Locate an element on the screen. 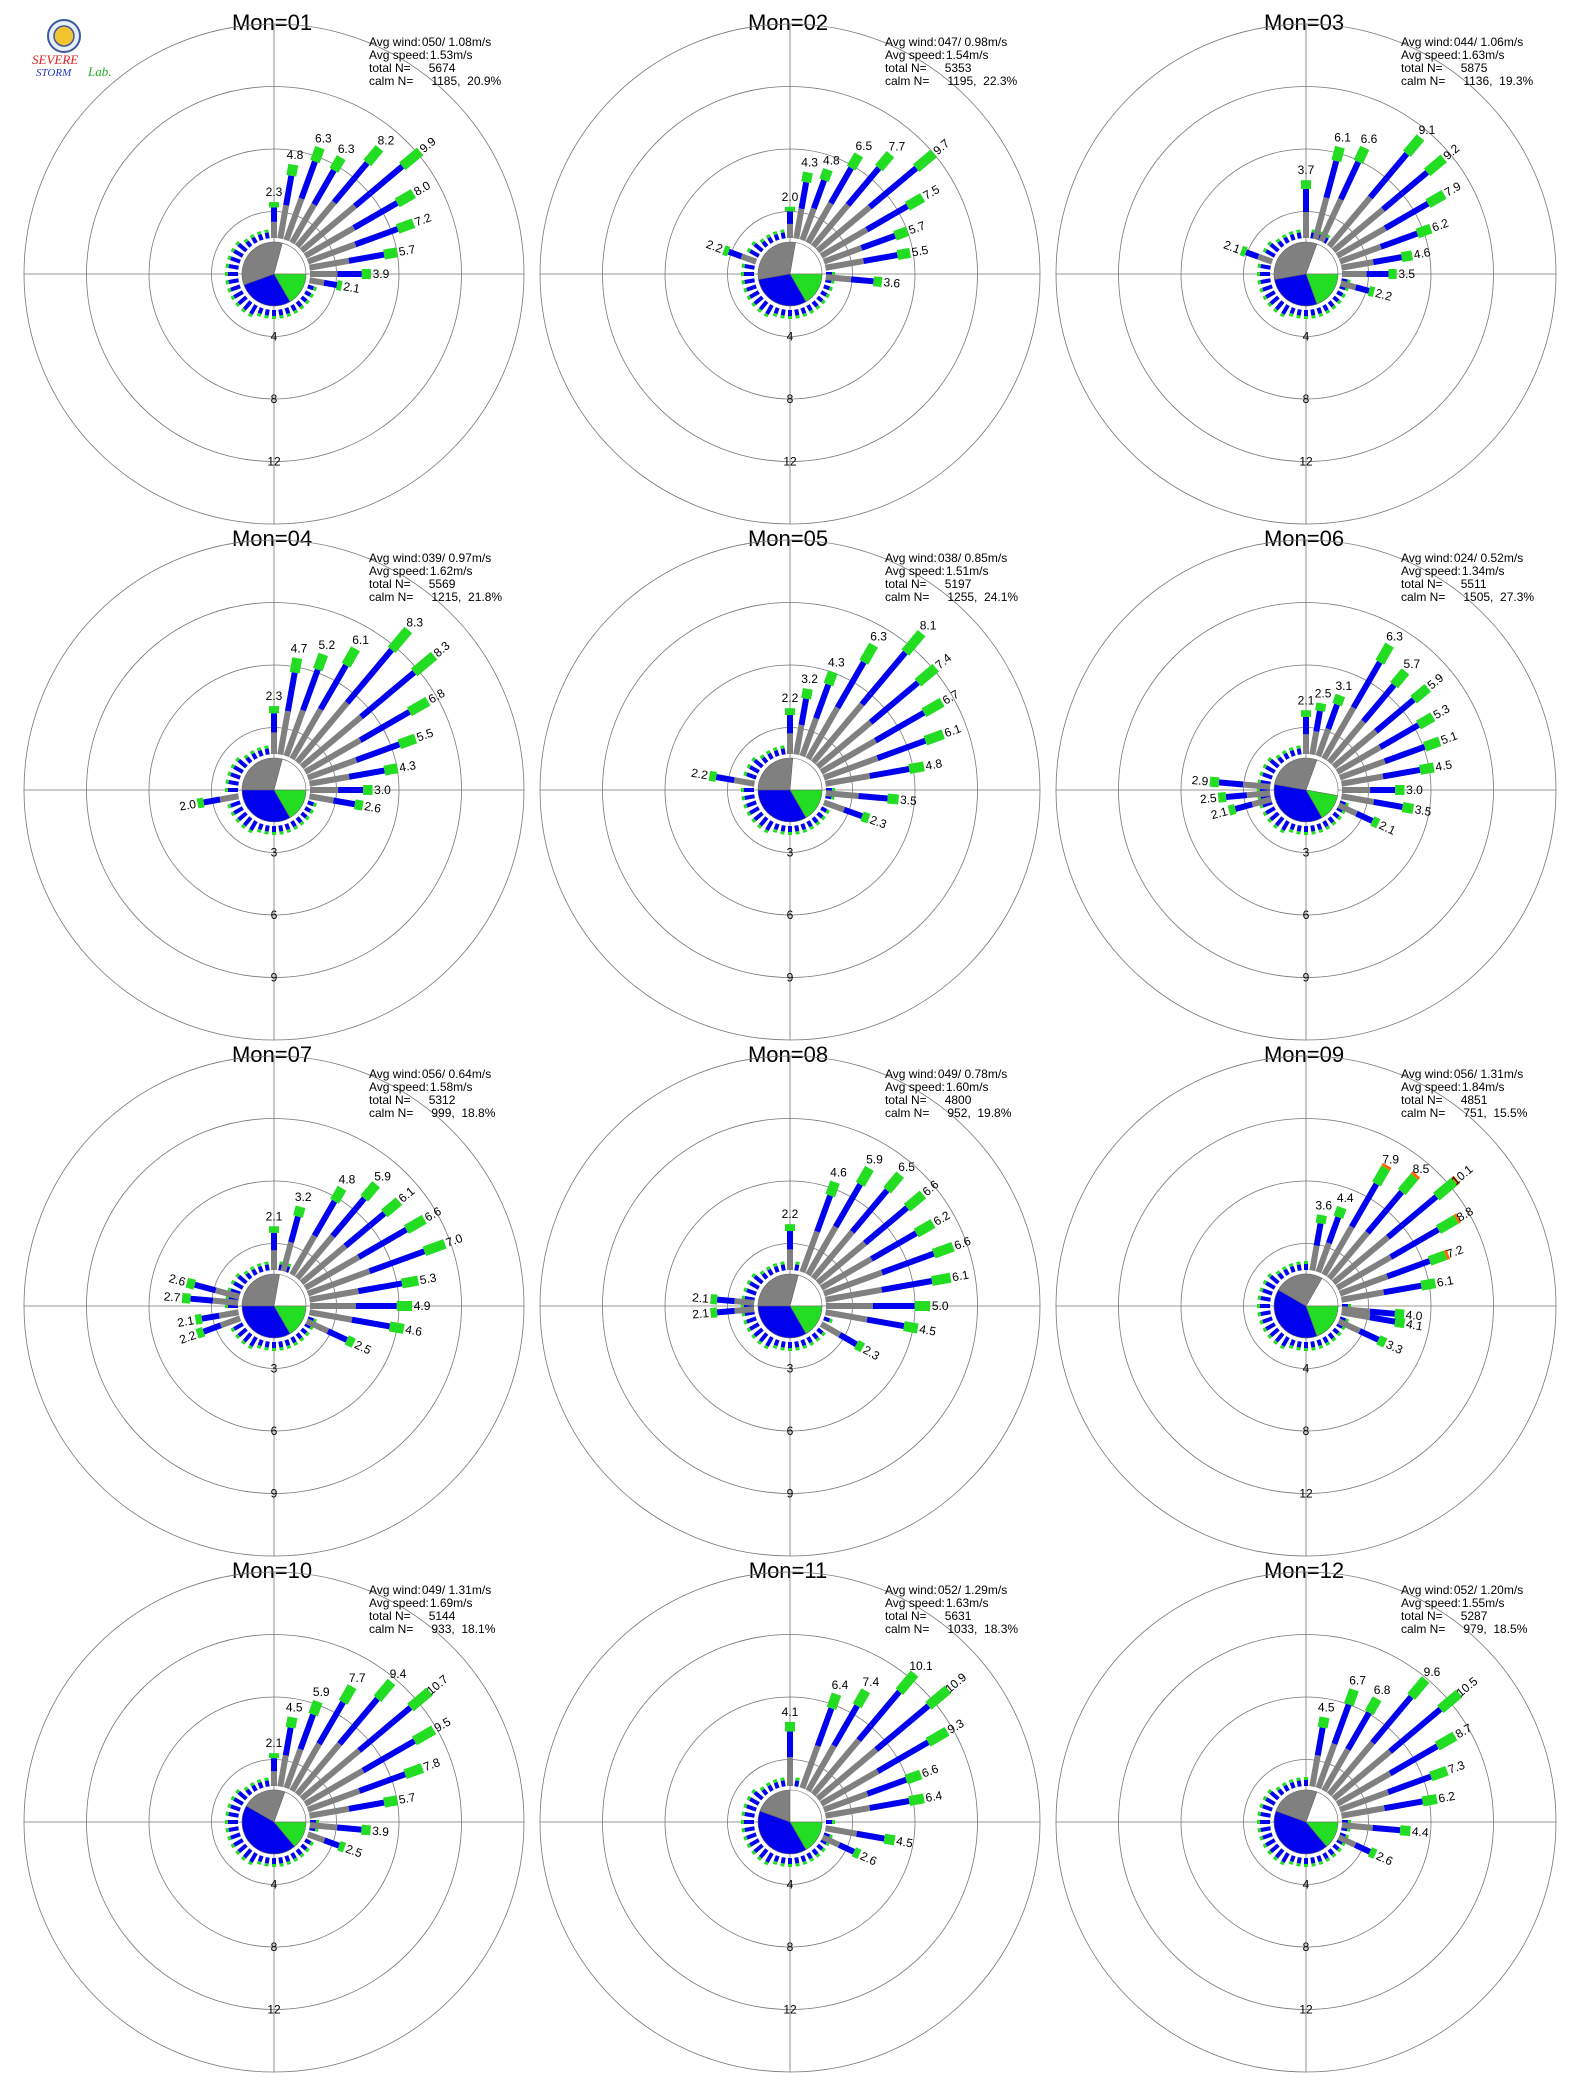 This screenshot has height=2090, width=1580. stats-value: 999, 18.8% is located at coordinates (463, 1113).